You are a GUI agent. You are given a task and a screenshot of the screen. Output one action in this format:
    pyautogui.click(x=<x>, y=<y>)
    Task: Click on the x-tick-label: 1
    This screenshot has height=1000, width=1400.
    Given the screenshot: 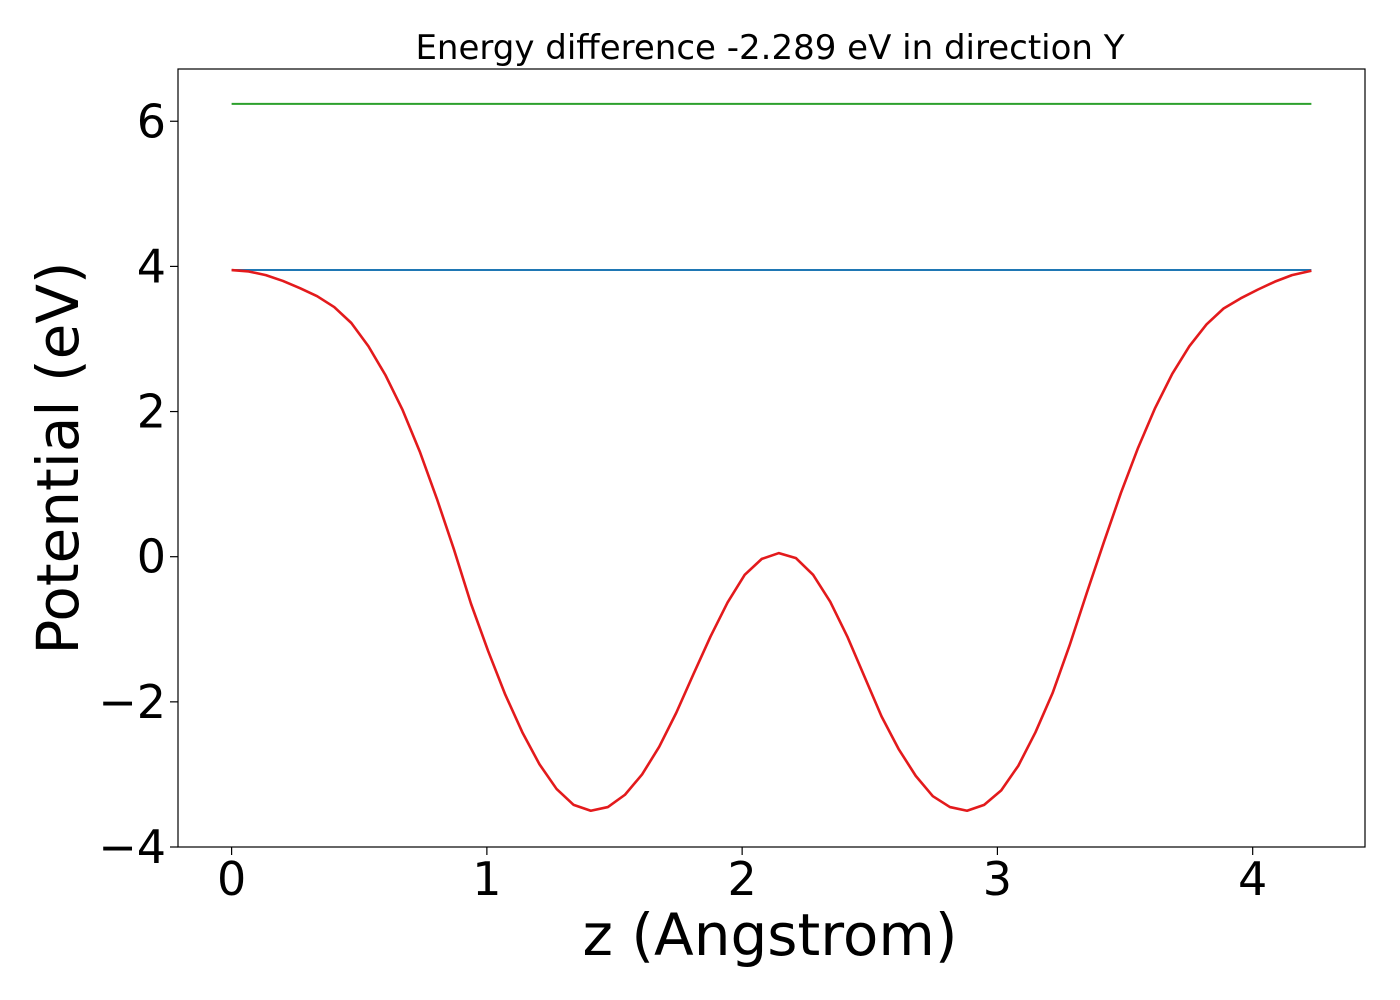 What is the action you would take?
    pyautogui.click(x=486, y=879)
    